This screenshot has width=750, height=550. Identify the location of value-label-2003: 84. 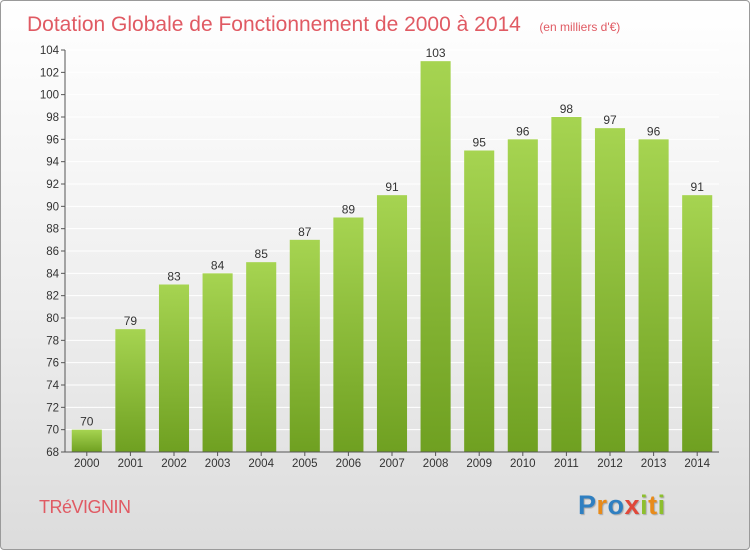
(218, 265).